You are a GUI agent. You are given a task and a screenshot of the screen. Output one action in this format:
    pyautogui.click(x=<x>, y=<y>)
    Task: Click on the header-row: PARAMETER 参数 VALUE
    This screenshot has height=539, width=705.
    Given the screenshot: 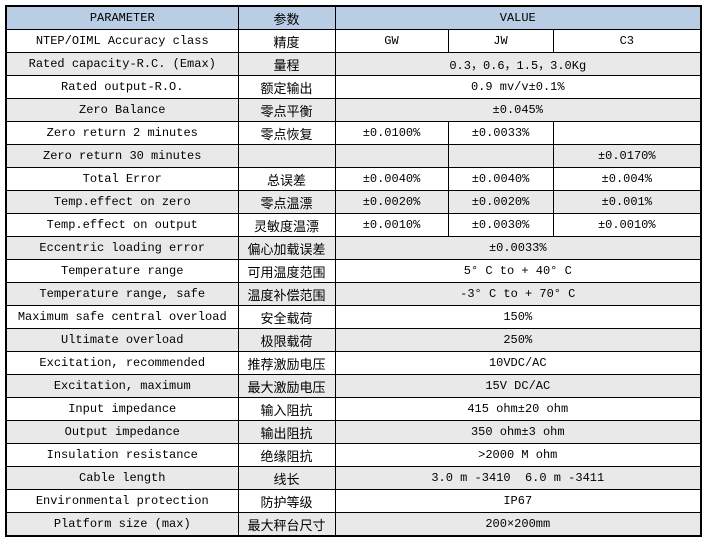 What is the action you would take?
    pyautogui.click(x=353, y=17)
    